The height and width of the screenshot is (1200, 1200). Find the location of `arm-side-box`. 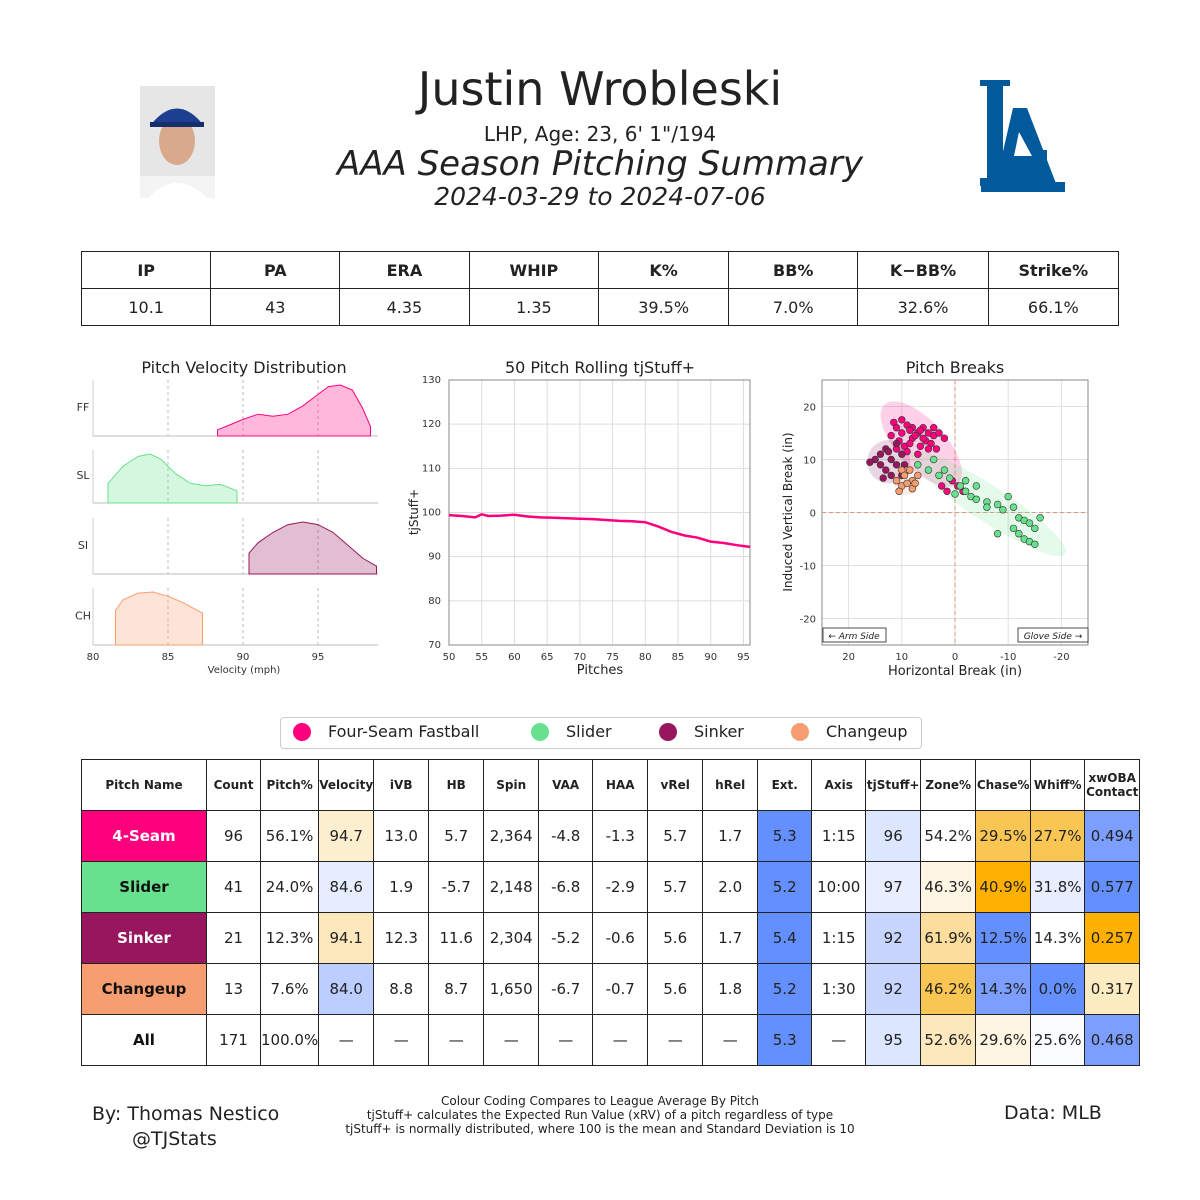

arm-side-box is located at coordinates (854, 635).